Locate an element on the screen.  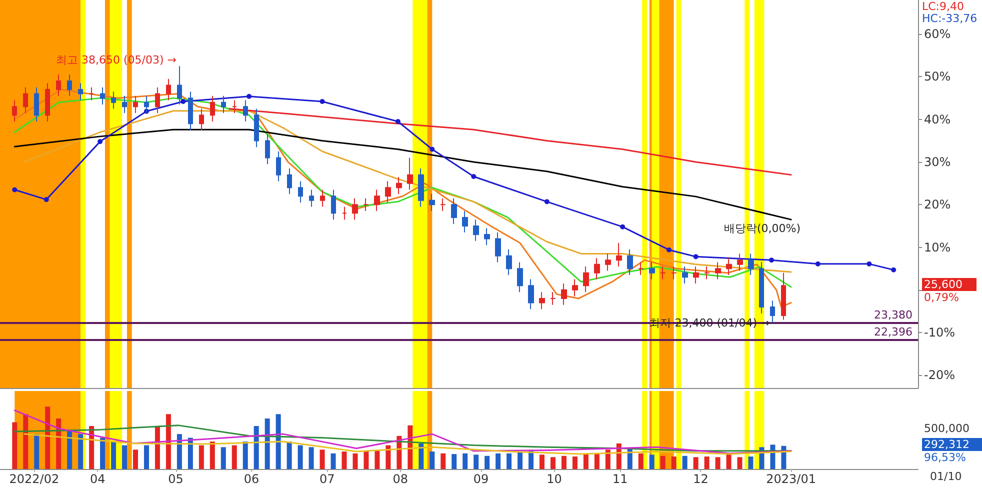
x-tick-label: 11 is located at coordinates (620, 479).